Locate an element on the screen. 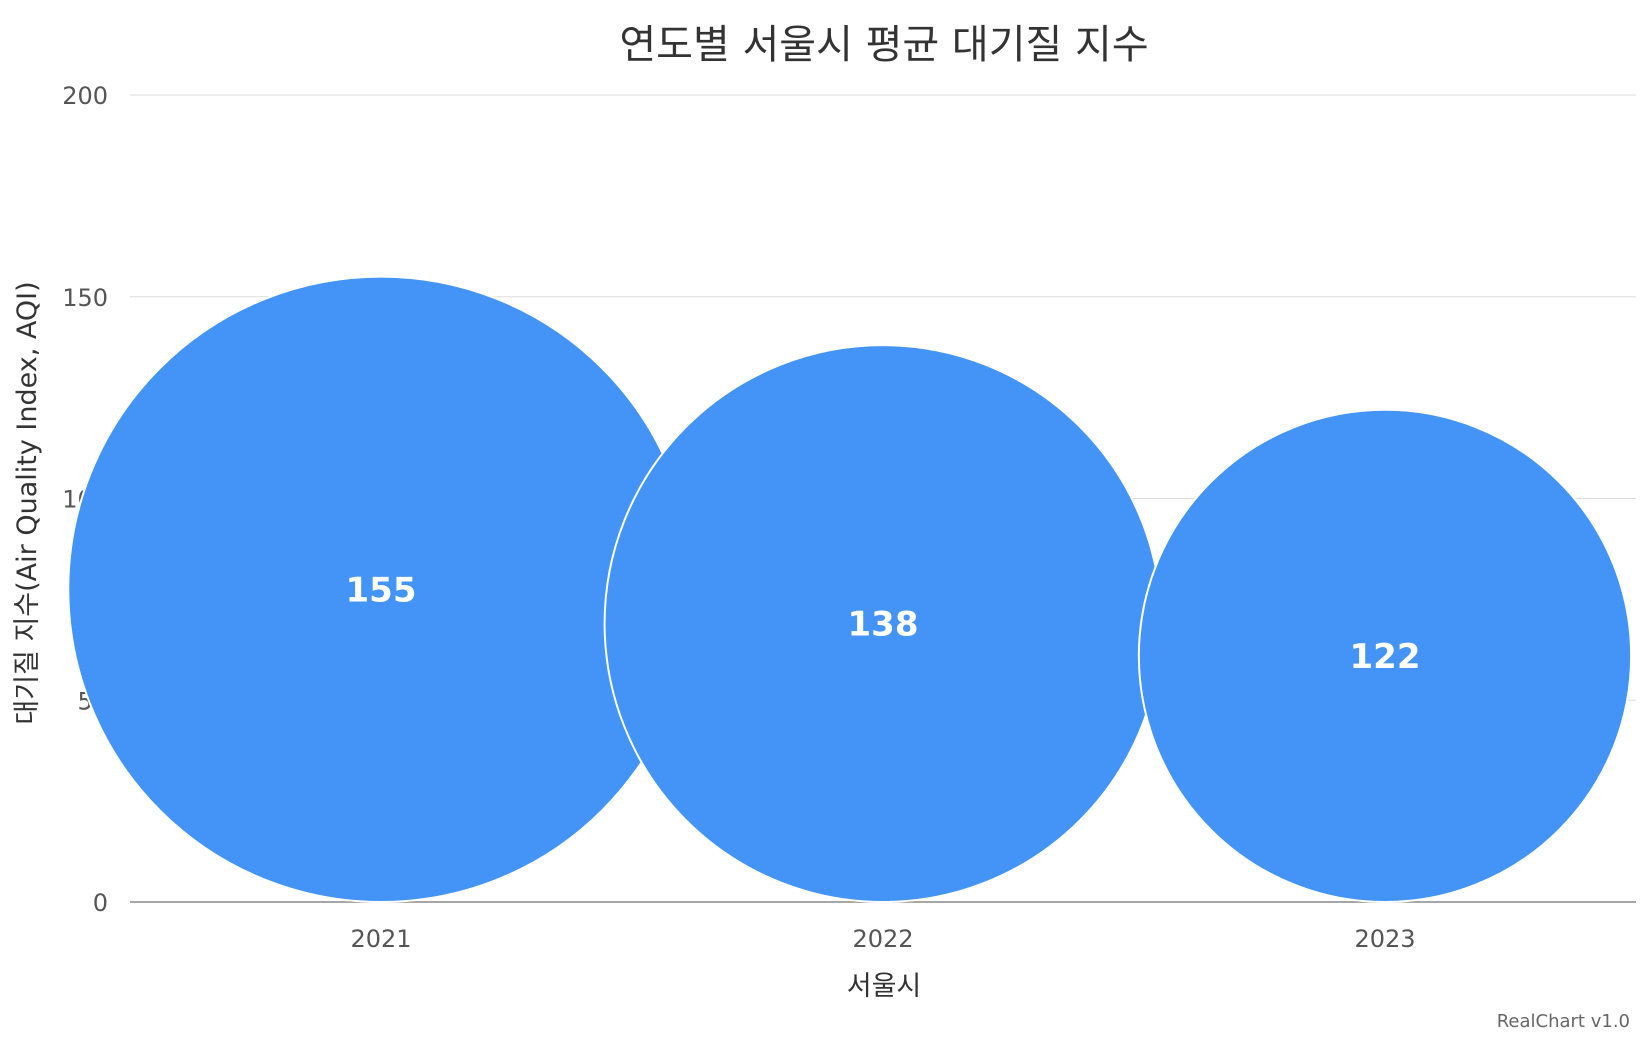  y-tick-label: 0 is located at coordinates (100, 903).